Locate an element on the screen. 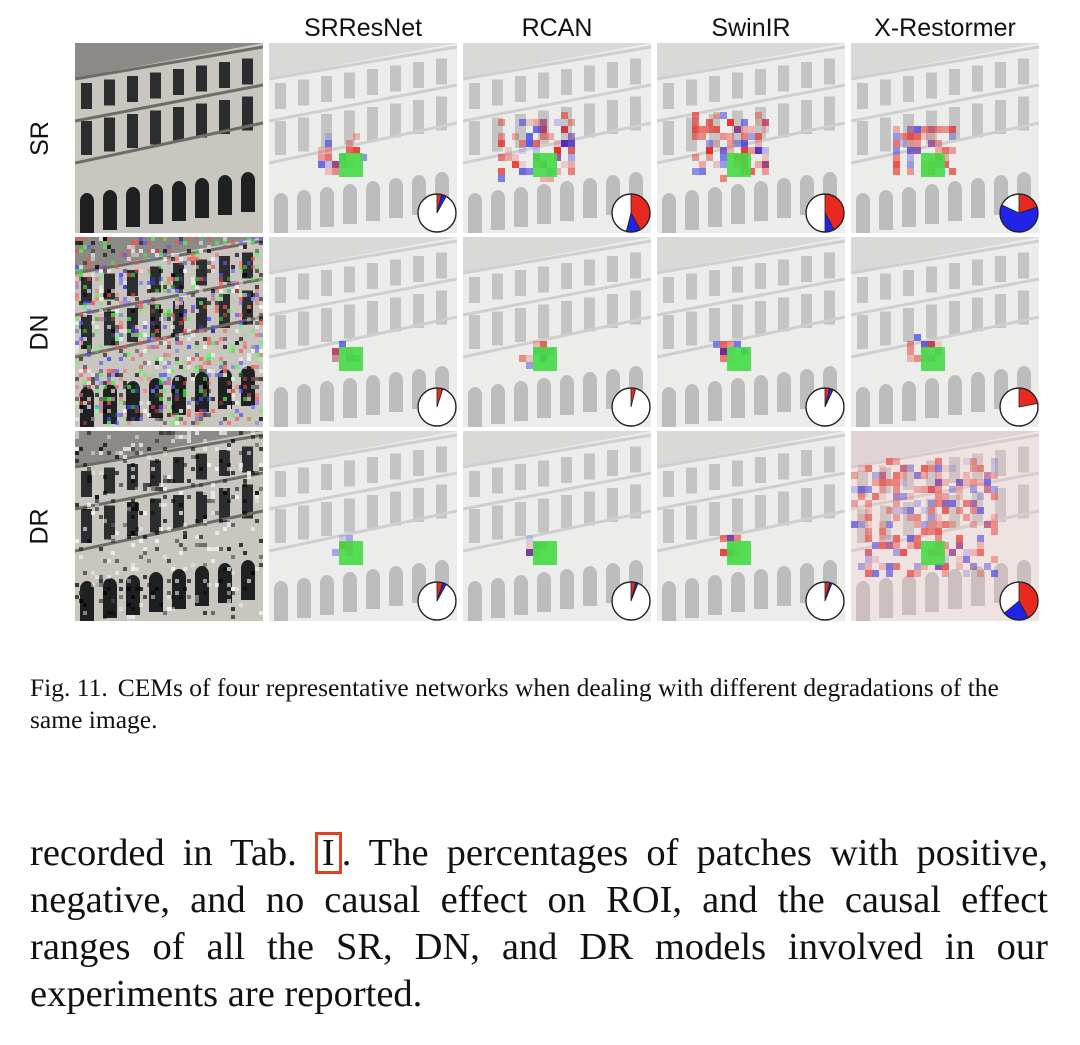 The height and width of the screenshot is (1045, 1080). table-reference-link: I is located at coordinates (328, 853).